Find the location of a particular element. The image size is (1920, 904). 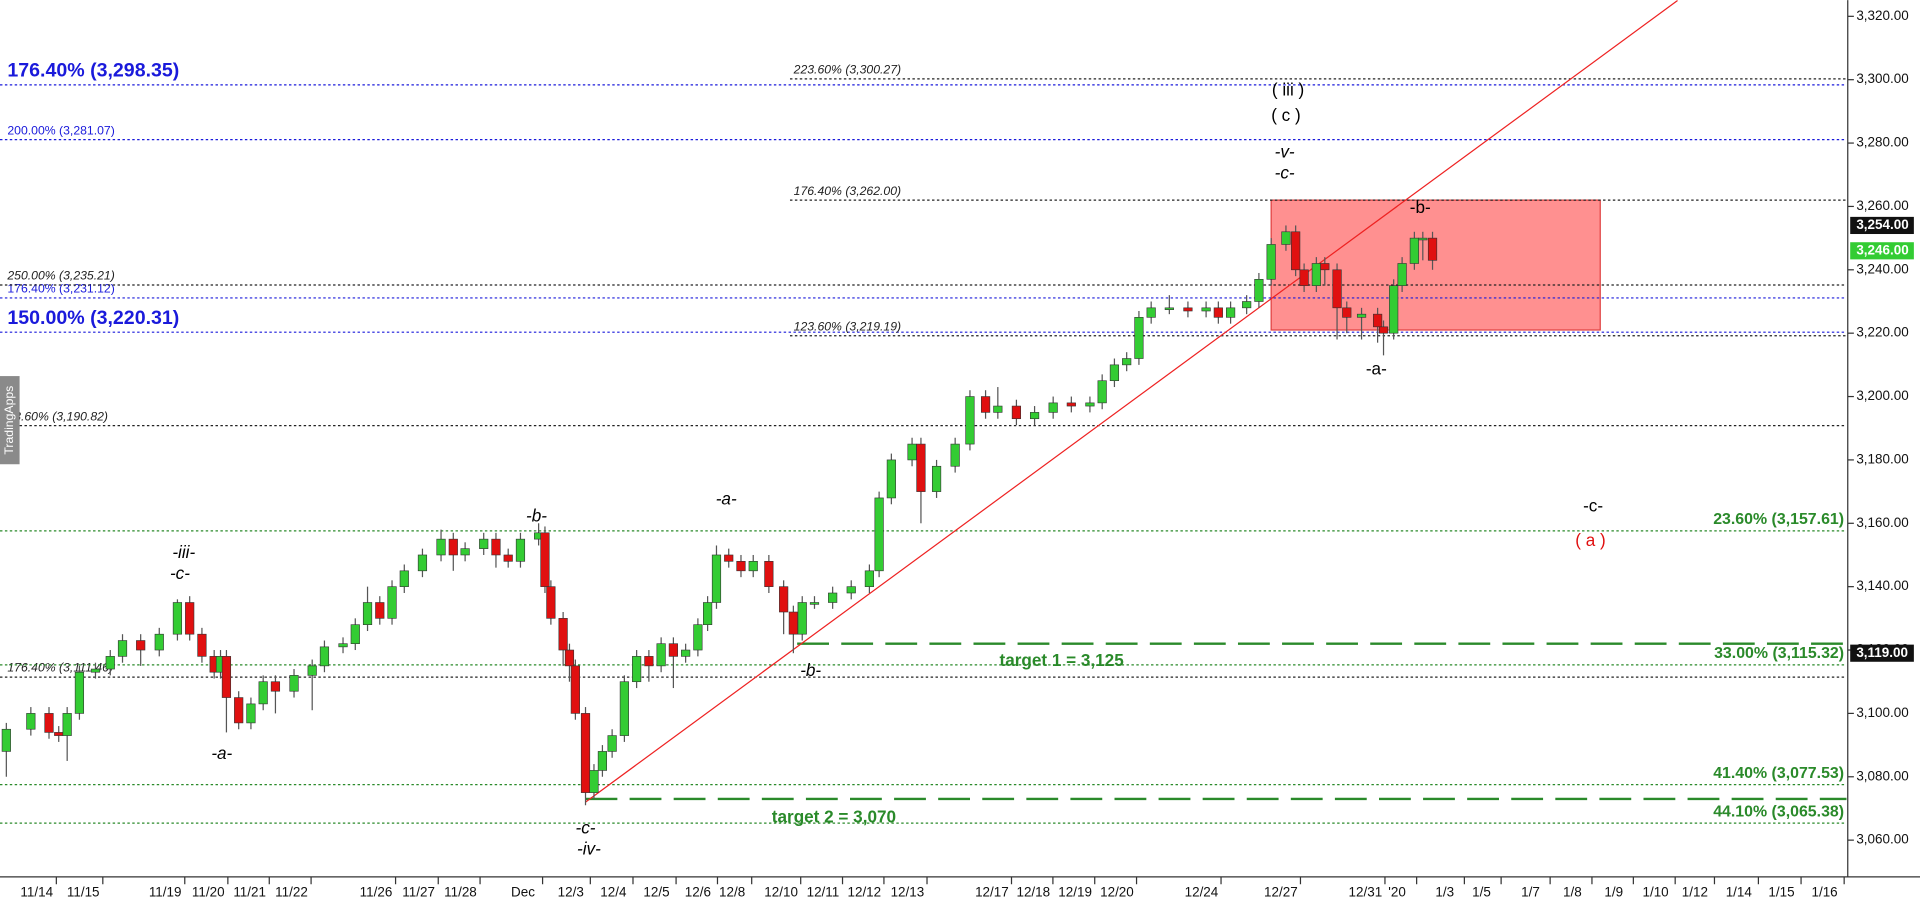

fib-label: 41.40% (3,077.53) is located at coordinates (1778, 773).